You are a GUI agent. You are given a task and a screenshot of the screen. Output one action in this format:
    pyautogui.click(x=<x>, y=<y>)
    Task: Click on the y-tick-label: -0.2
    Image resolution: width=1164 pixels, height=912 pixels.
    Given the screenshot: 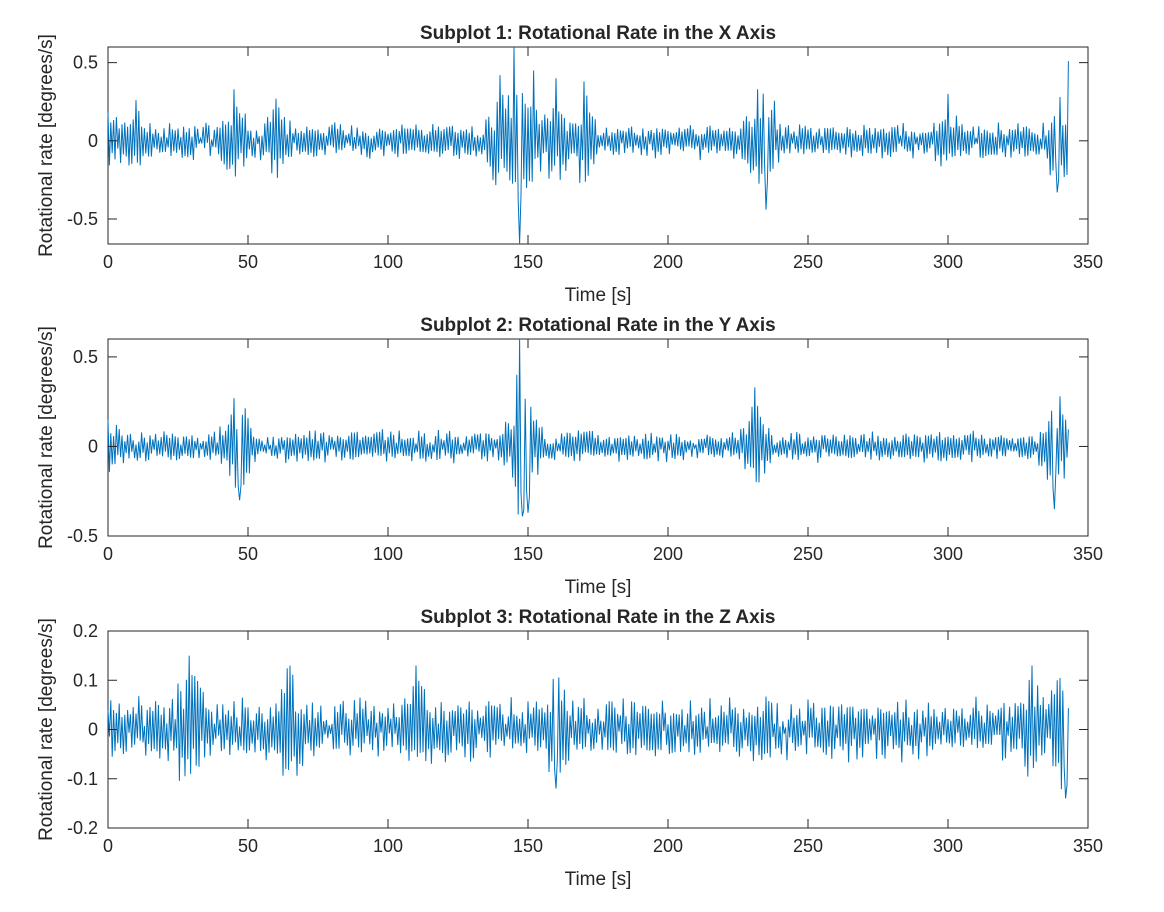 What is the action you would take?
    pyautogui.click(x=82, y=828)
    